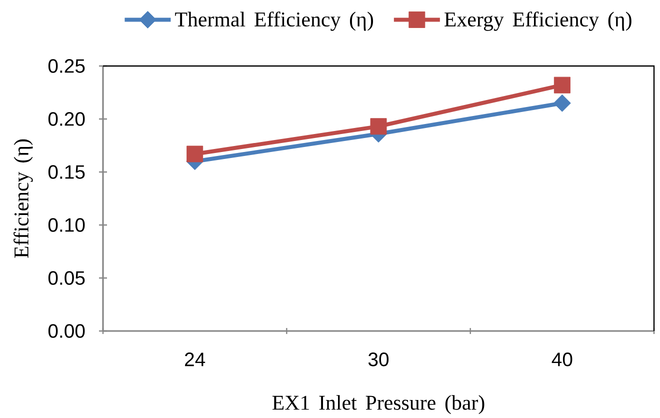 The width and height of the screenshot is (660, 418). What do you see at coordinates (378, 404) in the screenshot?
I see `x-axis-title: EX1 Inlet Pressure (bar)` at bounding box center [378, 404].